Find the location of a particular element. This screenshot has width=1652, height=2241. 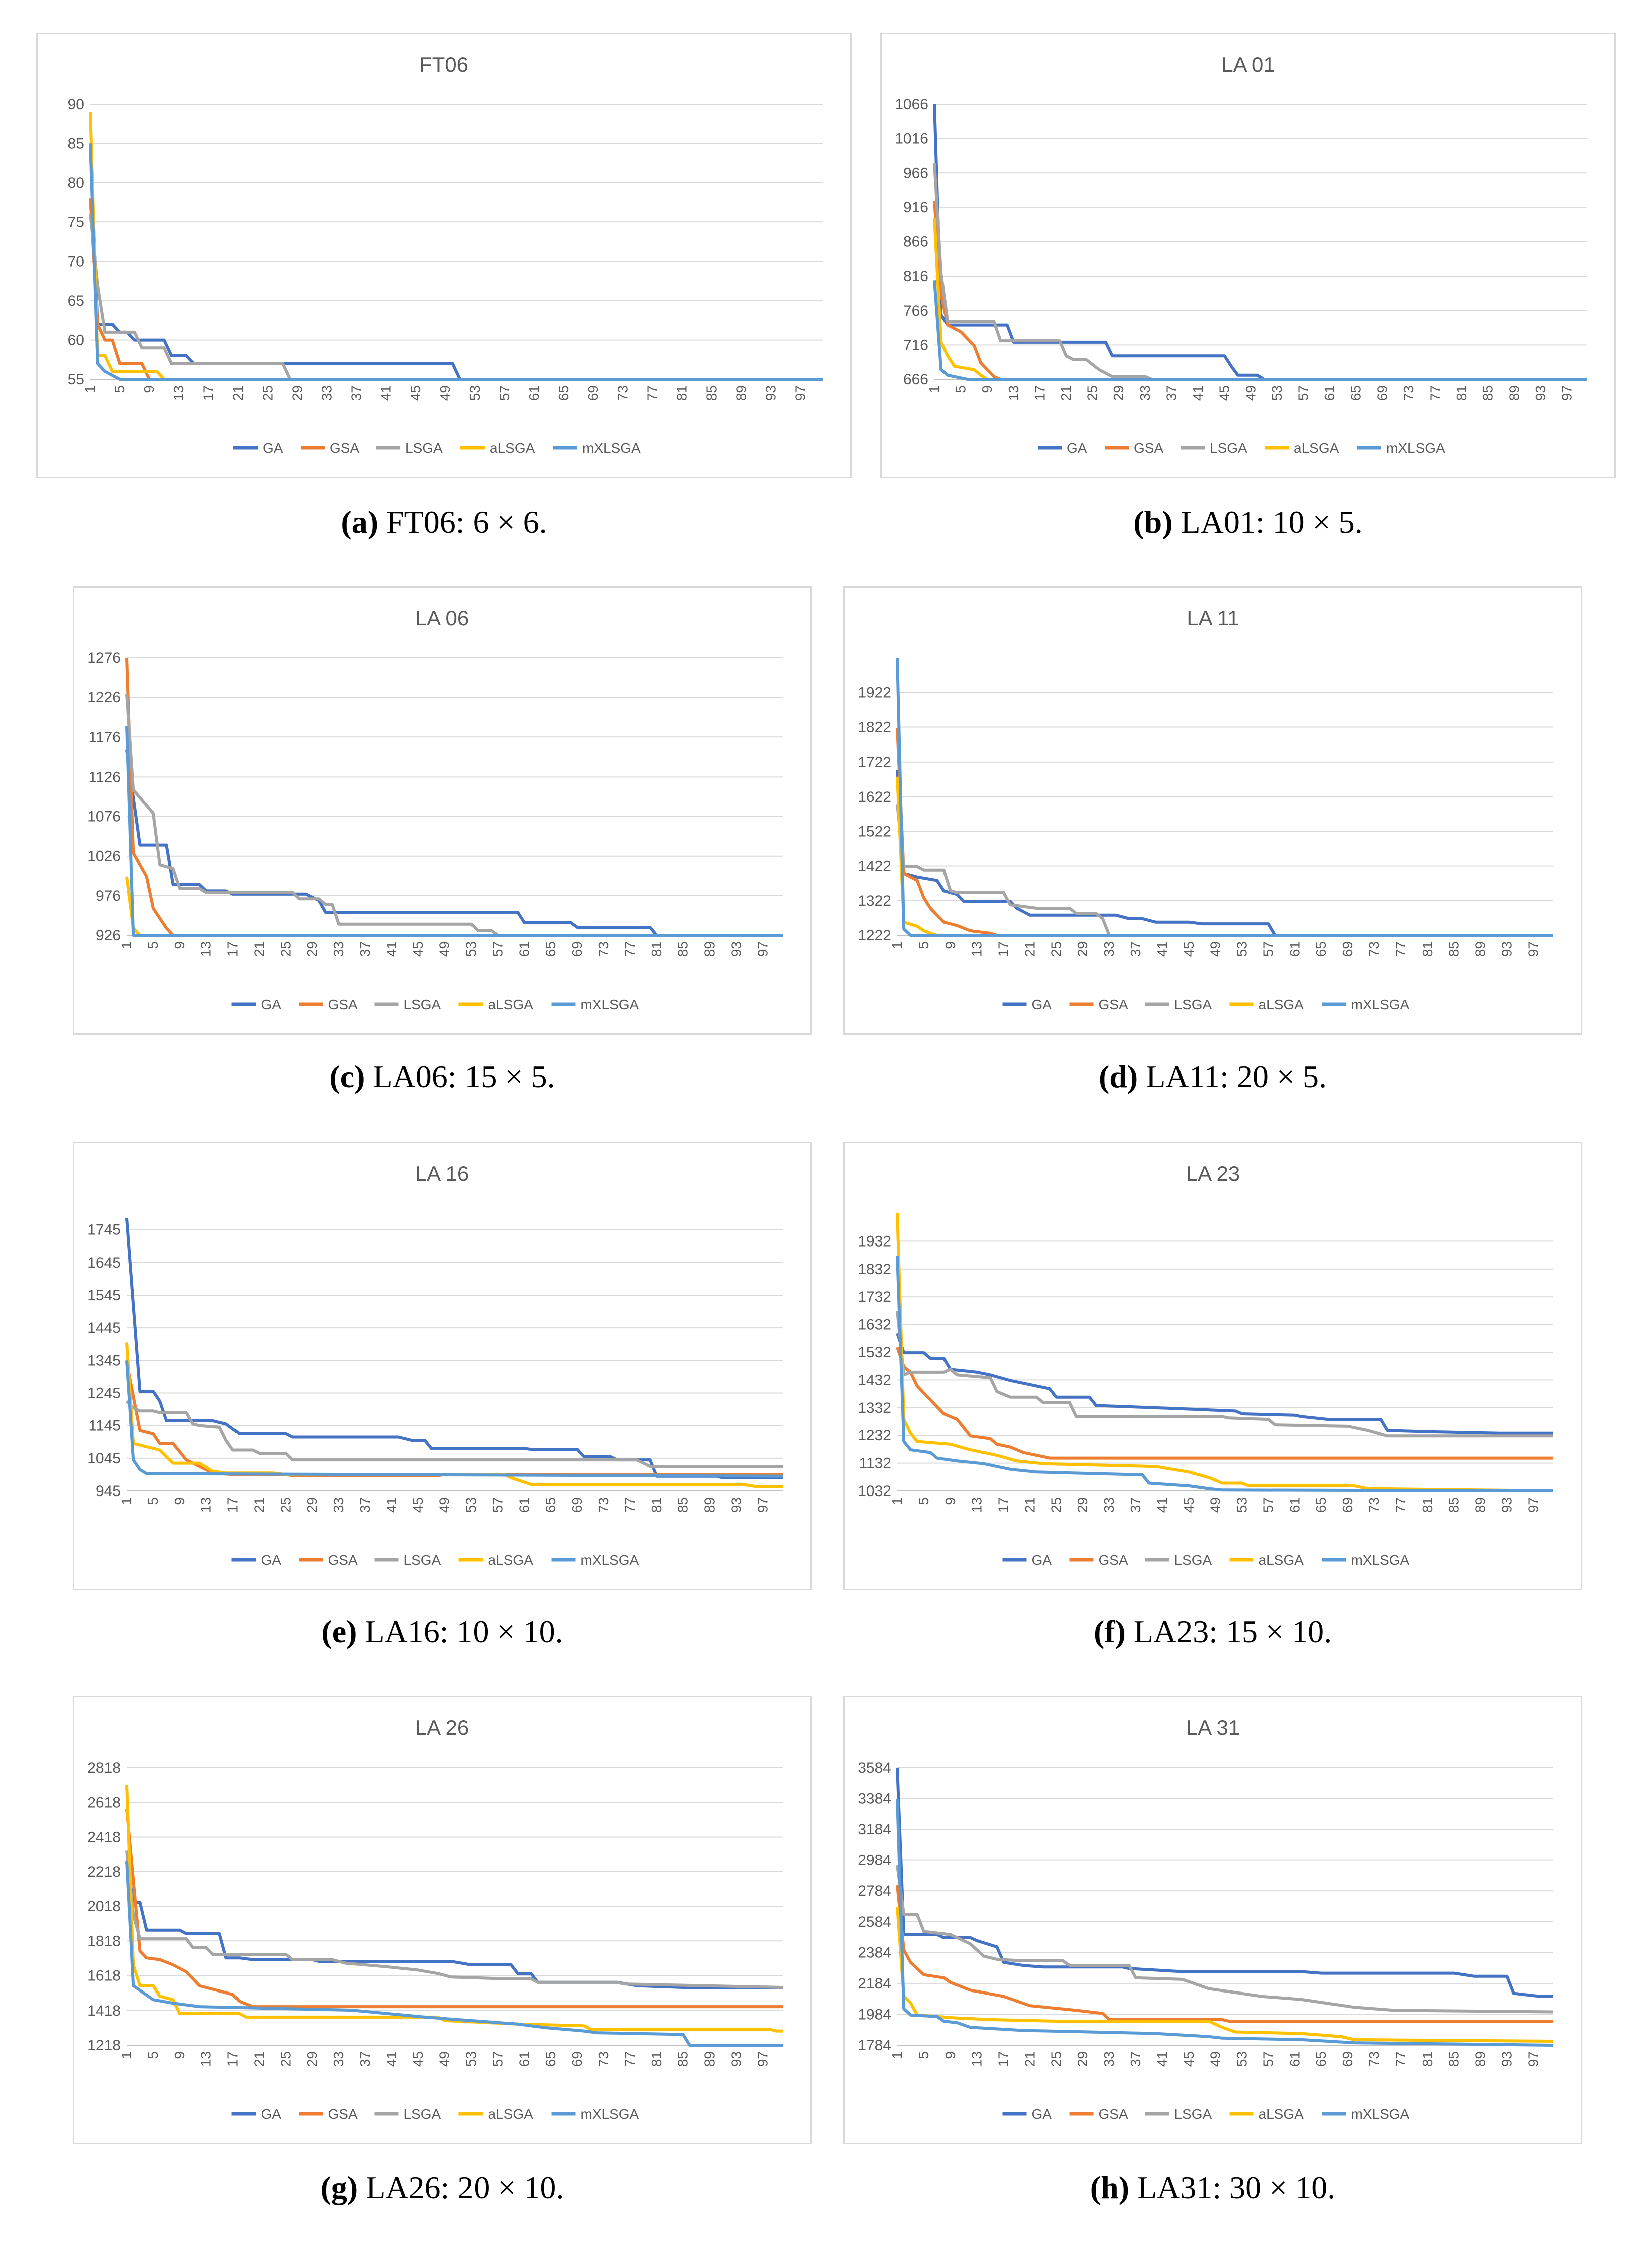

y-tick-label: 1076 is located at coordinates (104, 817).